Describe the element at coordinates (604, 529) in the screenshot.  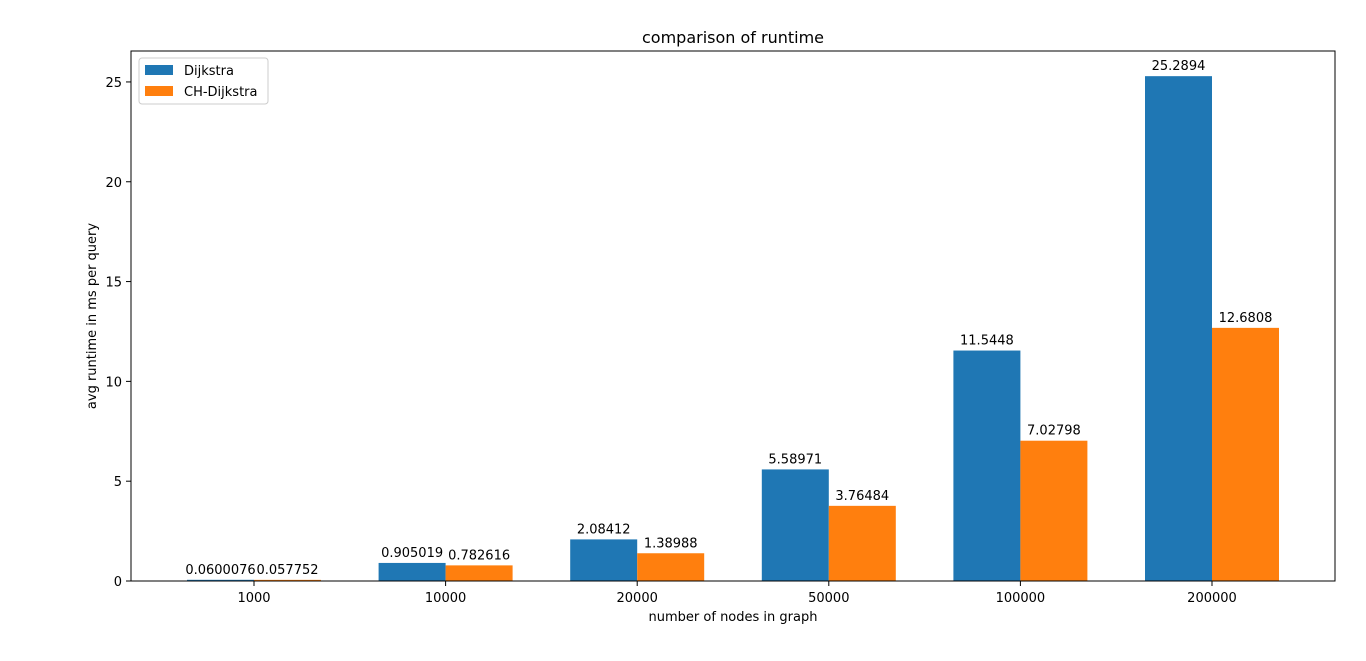
I see `data-label-dijkstra-20000: 2.08412` at that location.